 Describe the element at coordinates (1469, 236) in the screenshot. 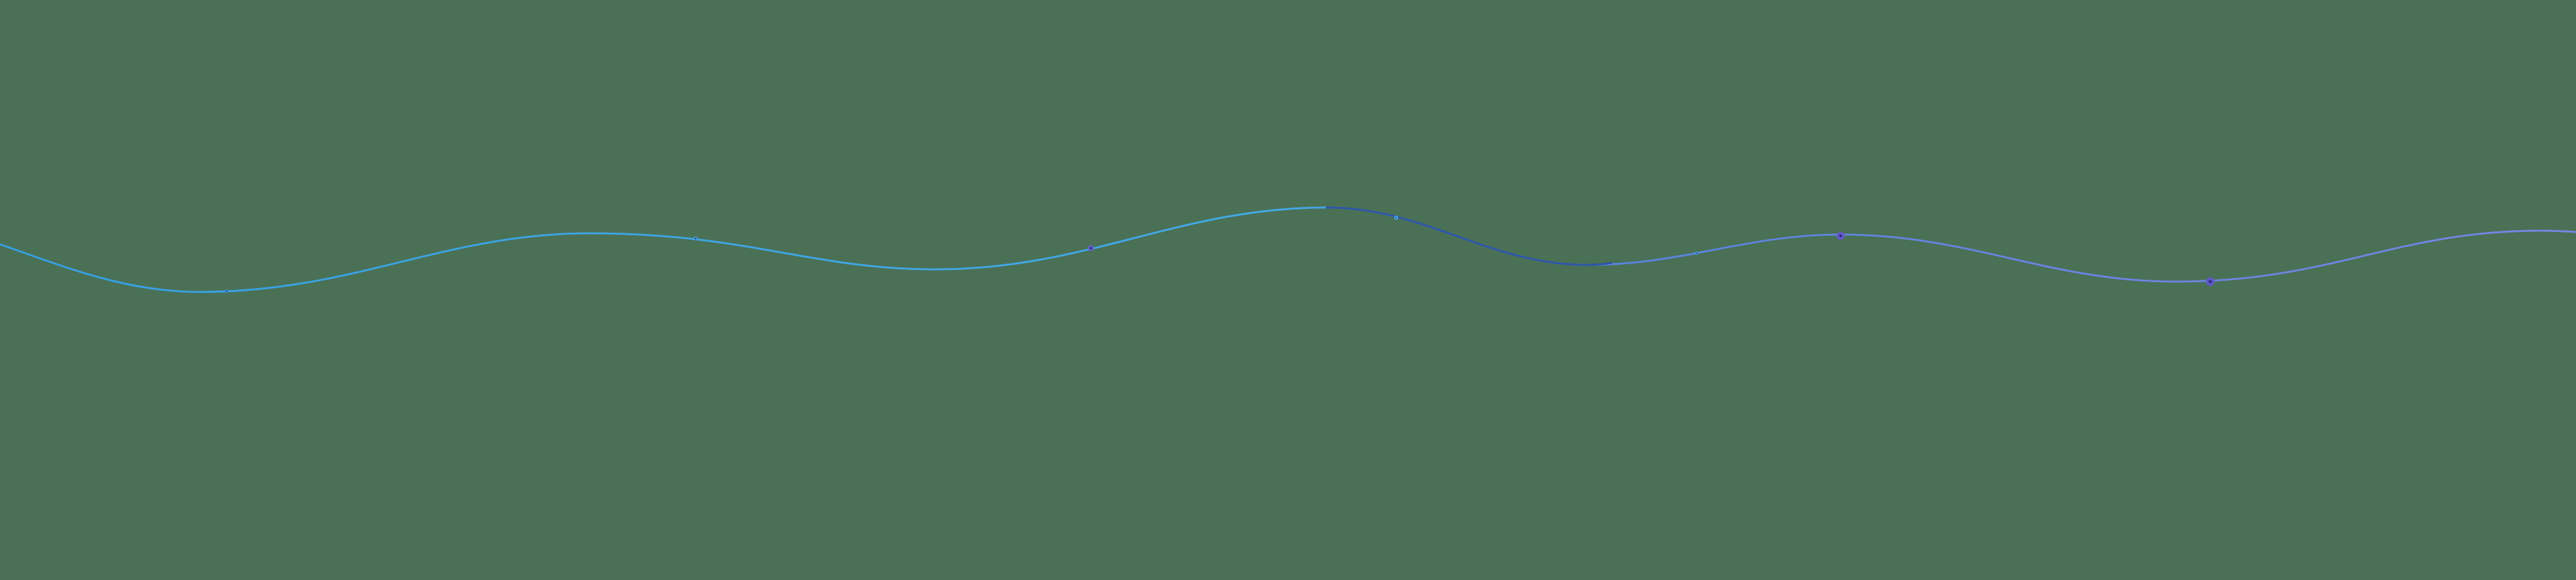

I see `trend-line-dark-segment` at that location.